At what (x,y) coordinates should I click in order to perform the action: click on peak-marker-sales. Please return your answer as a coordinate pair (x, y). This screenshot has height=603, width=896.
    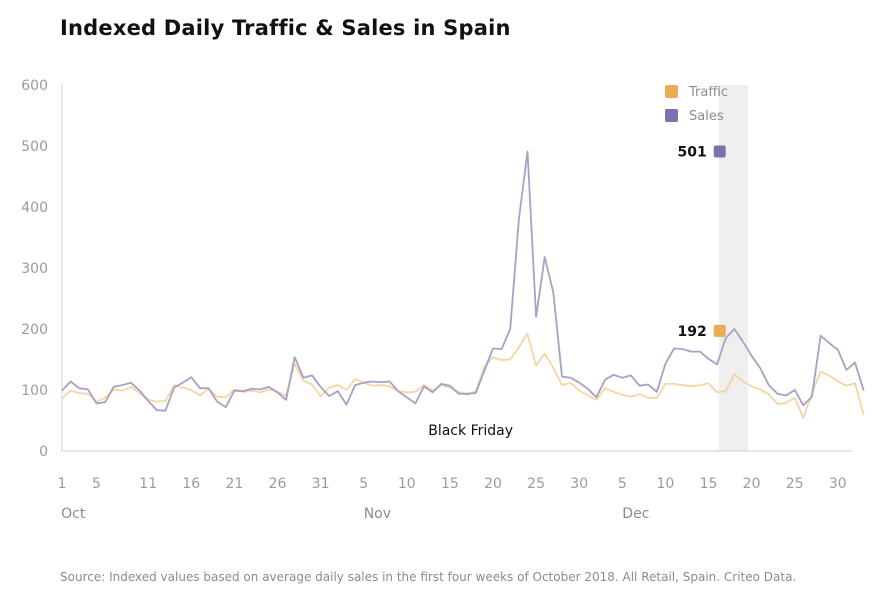
    Looking at the image, I should click on (719, 151).